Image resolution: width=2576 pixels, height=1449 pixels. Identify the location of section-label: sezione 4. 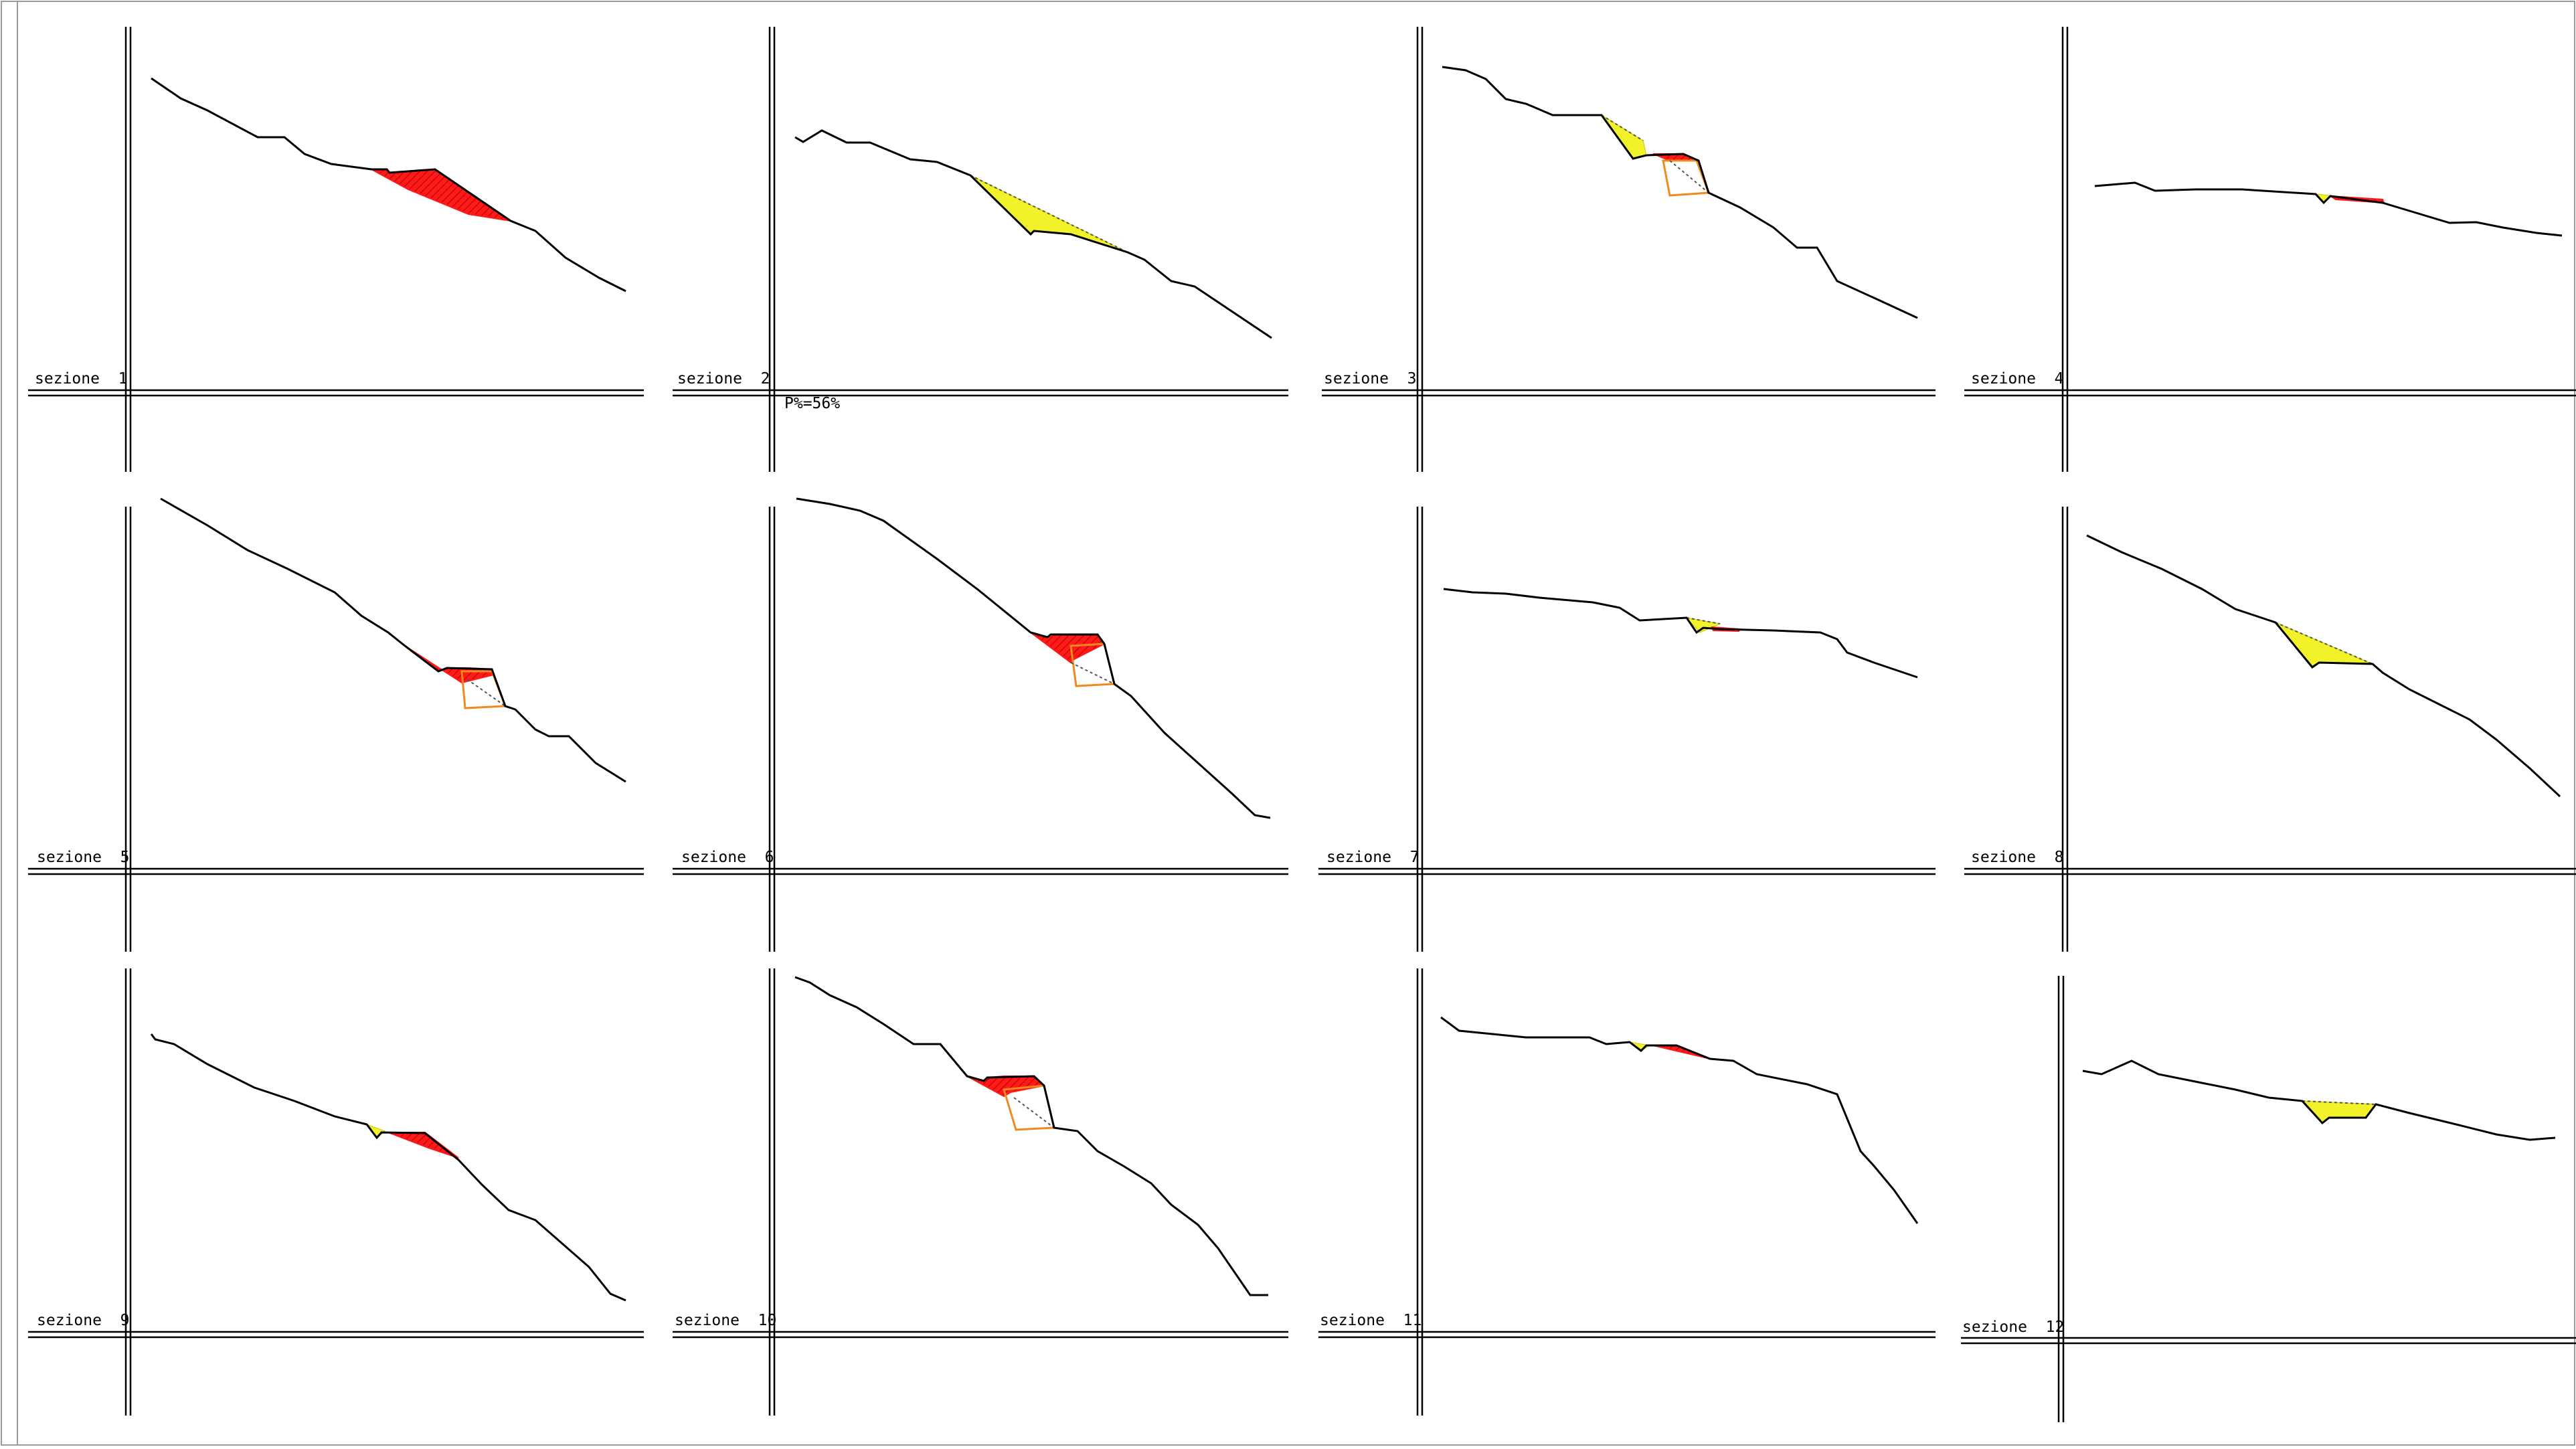
(2017, 379).